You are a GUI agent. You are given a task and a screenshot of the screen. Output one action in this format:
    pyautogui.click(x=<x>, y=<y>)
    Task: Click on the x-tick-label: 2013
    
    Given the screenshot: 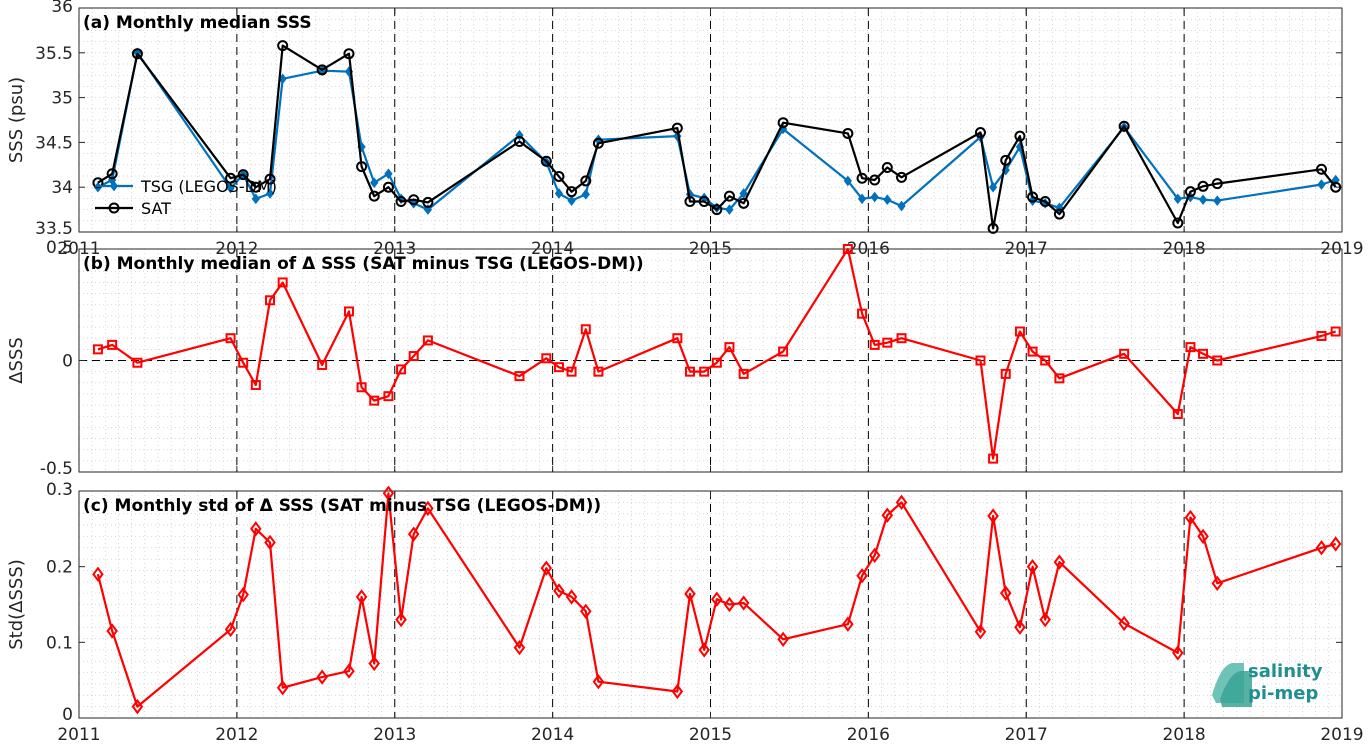 What is the action you would take?
    pyautogui.click(x=394, y=735)
    